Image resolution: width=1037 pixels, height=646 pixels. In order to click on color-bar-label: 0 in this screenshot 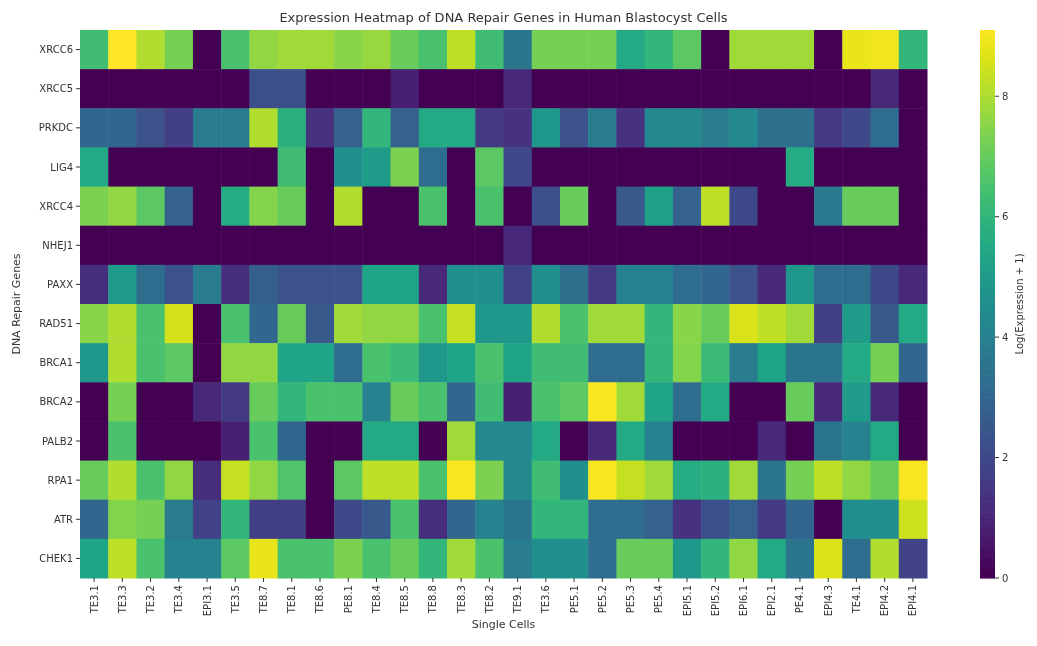, I will do `click(1005, 578)`.